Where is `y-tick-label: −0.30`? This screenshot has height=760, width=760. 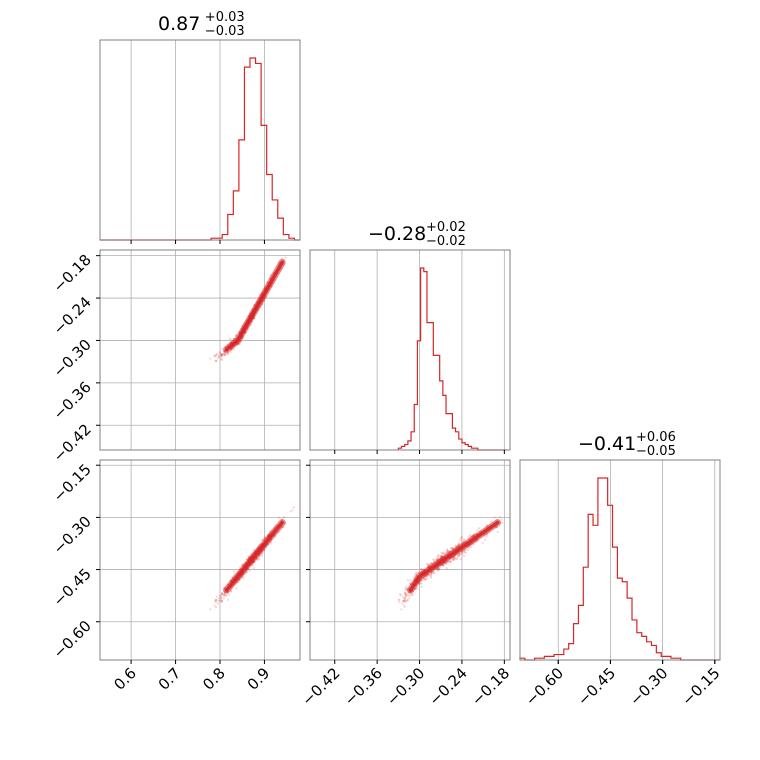
y-tick-label: −0.30 is located at coordinates (72, 358).